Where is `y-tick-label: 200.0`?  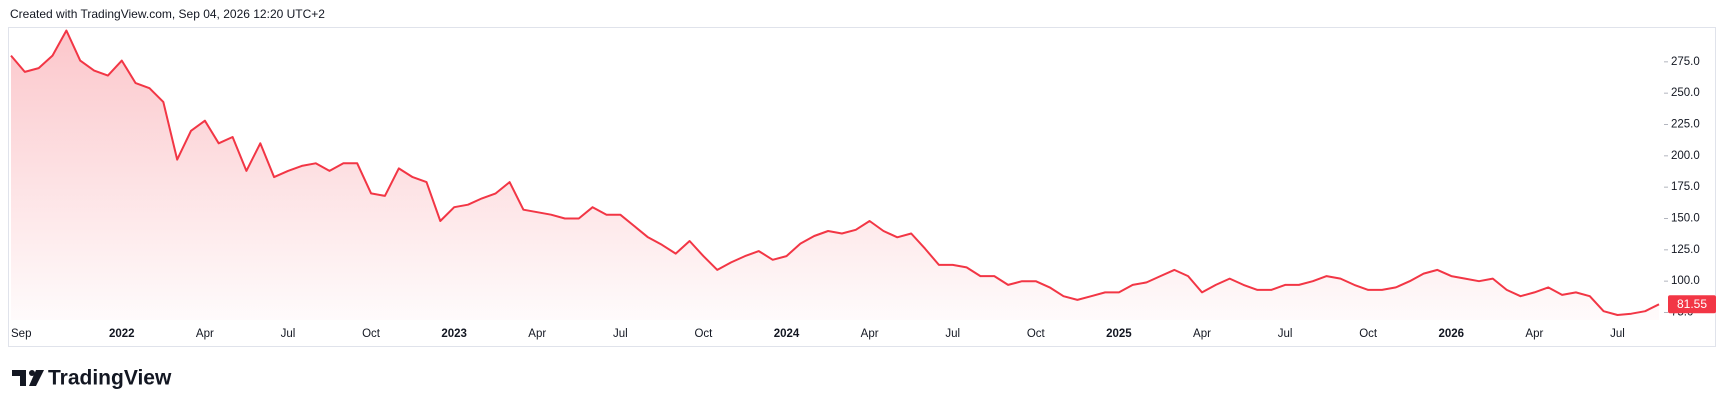
y-tick-label: 200.0 is located at coordinates (1685, 156).